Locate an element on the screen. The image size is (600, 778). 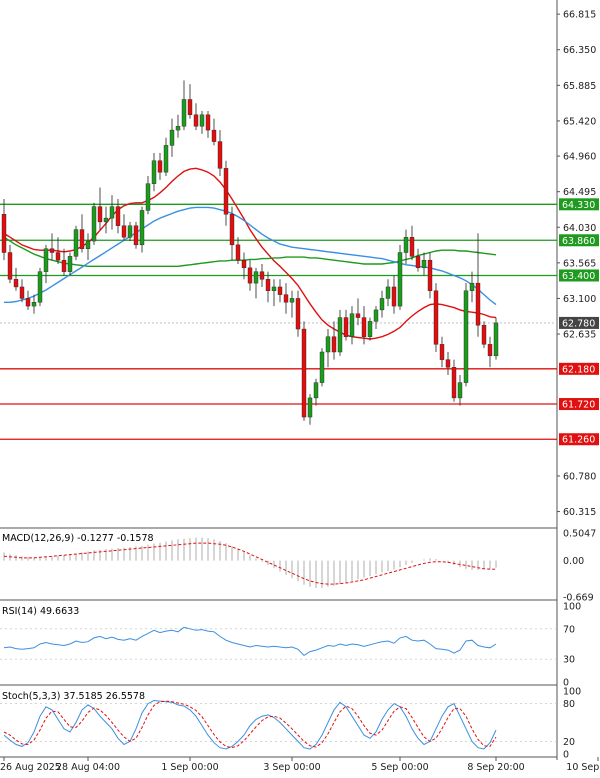
y-tick-label: 60.315 is located at coordinates (579, 512).